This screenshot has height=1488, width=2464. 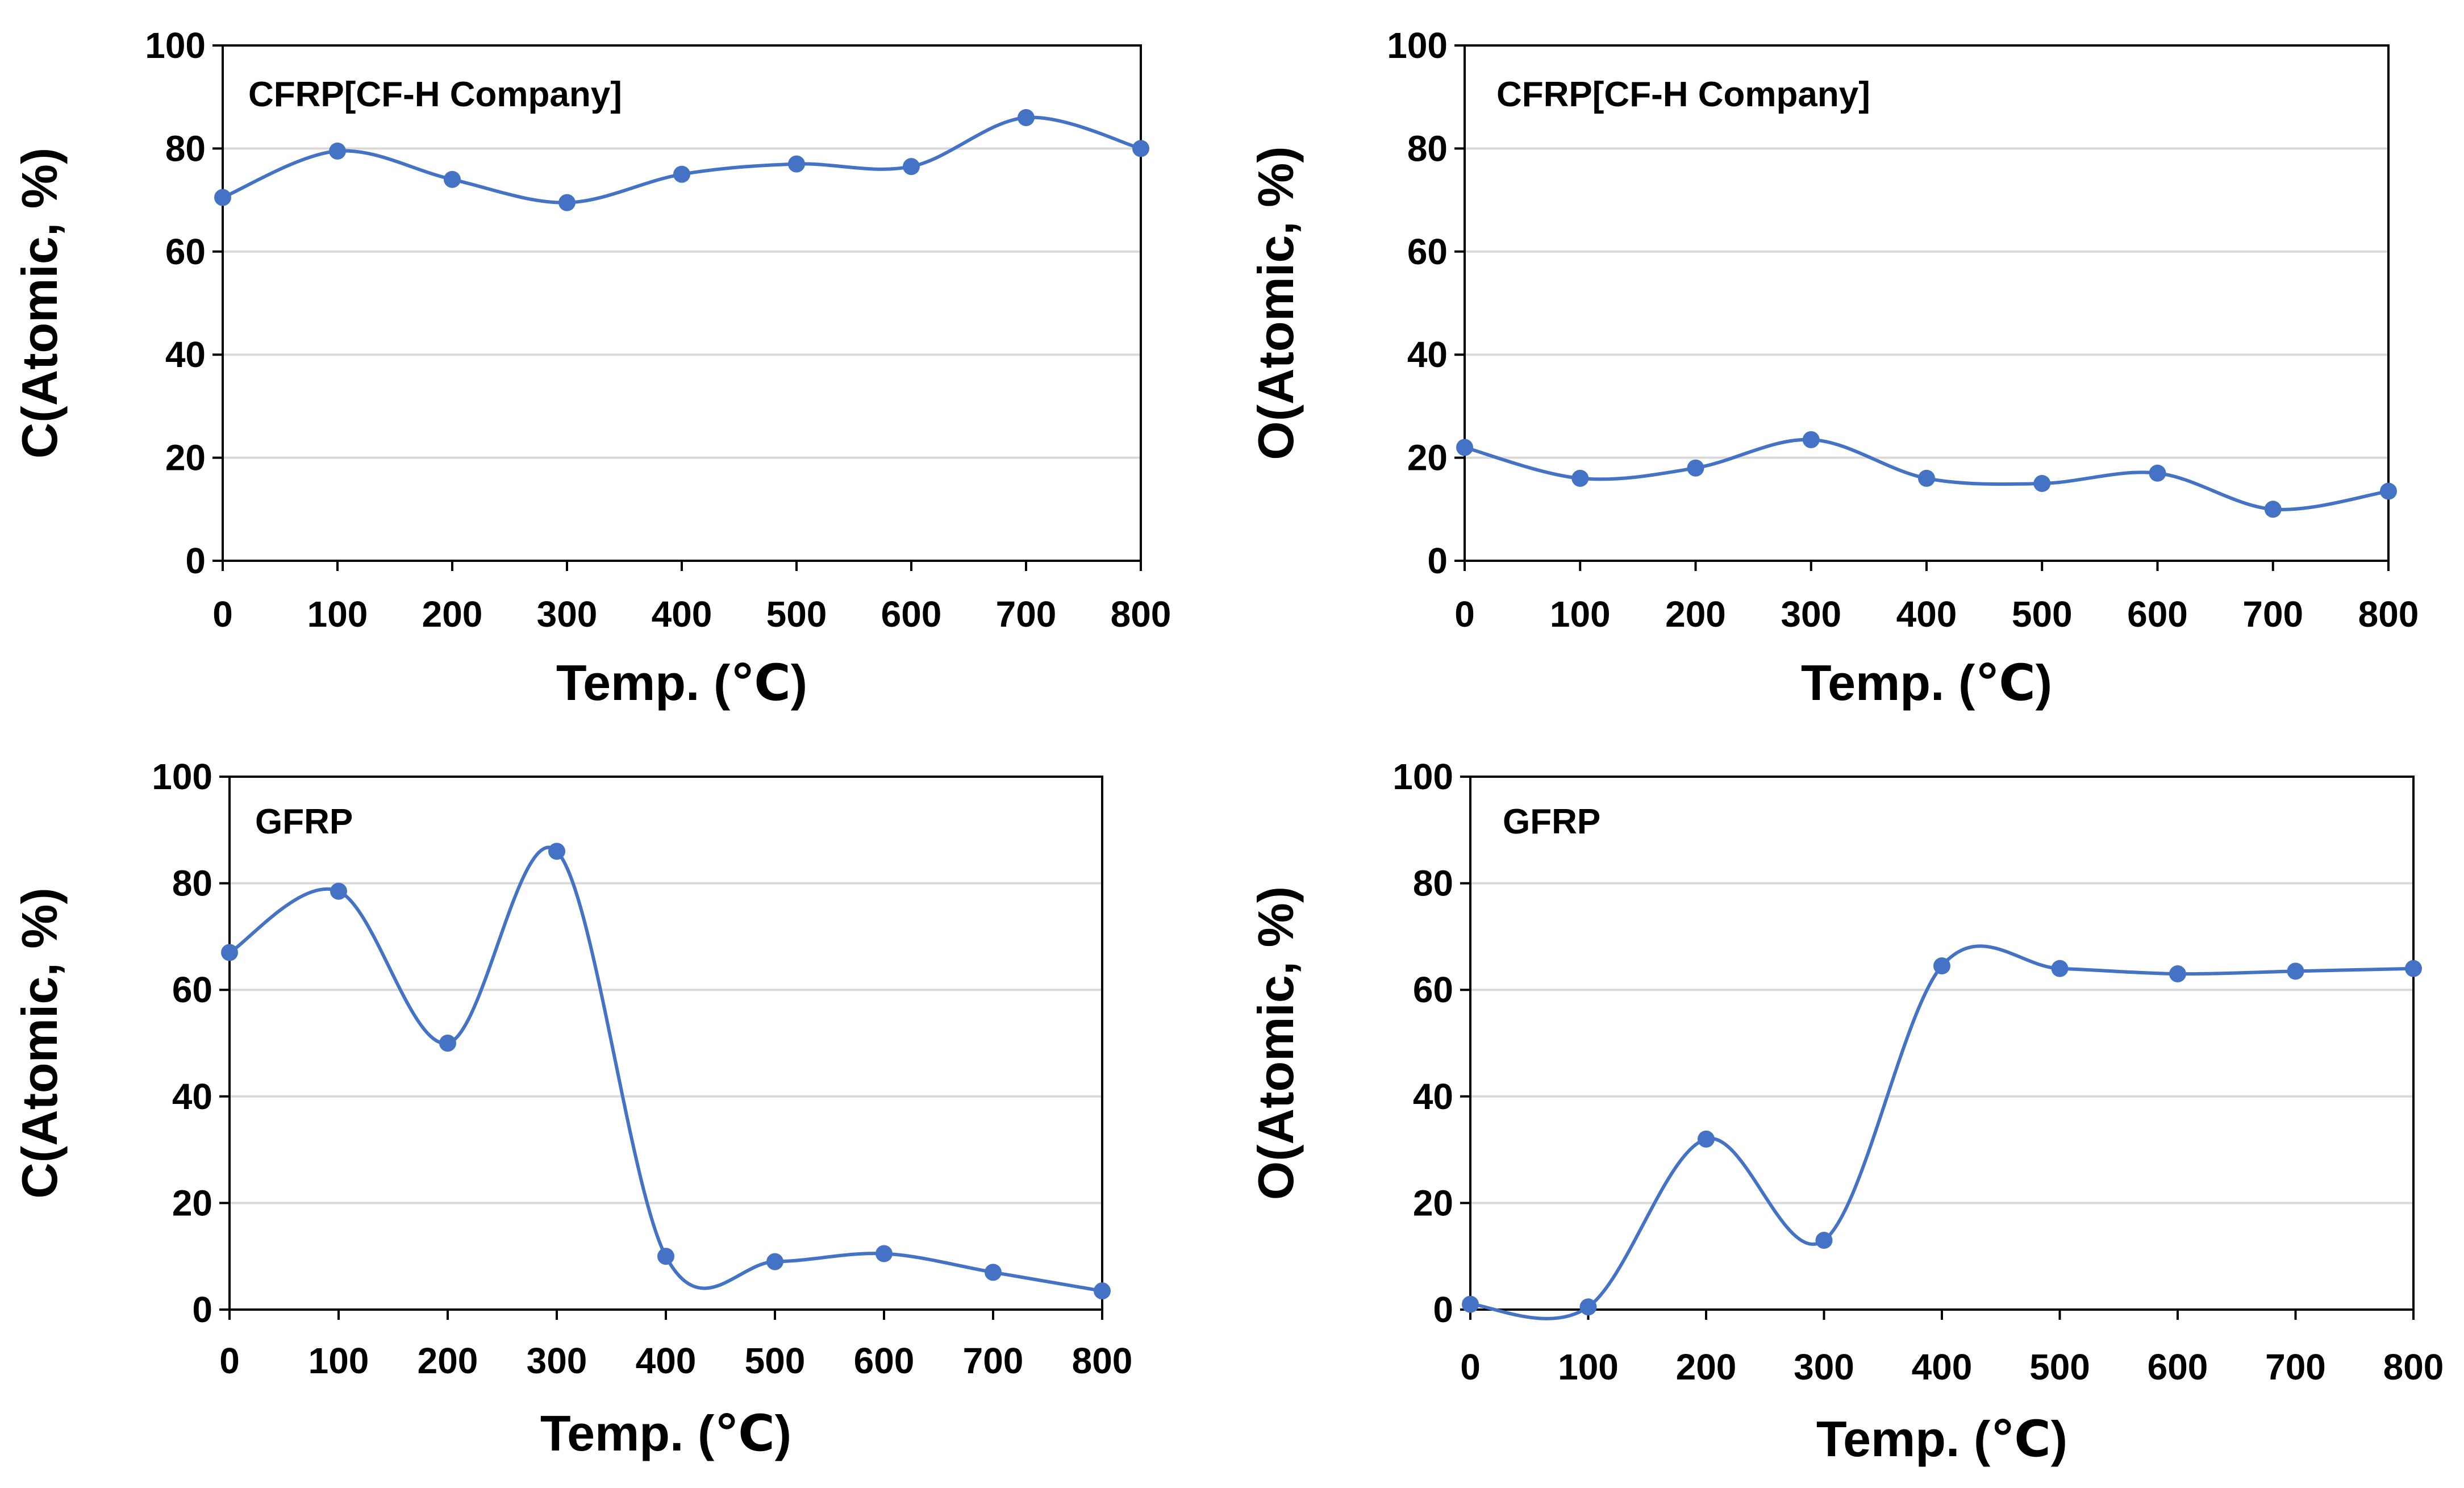 I want to click on panel-title: GFRP, so click(x=1551, y=821).